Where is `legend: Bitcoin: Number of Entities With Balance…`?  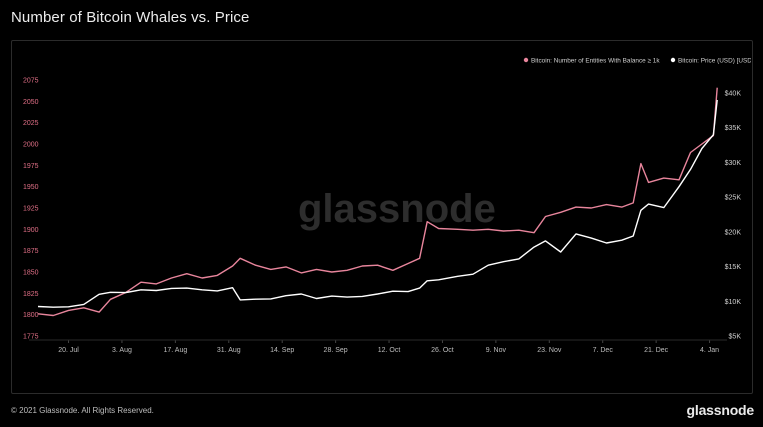 legend: Bitcoin: Number of Entities With Balance… is located at coordinates (637, 61).